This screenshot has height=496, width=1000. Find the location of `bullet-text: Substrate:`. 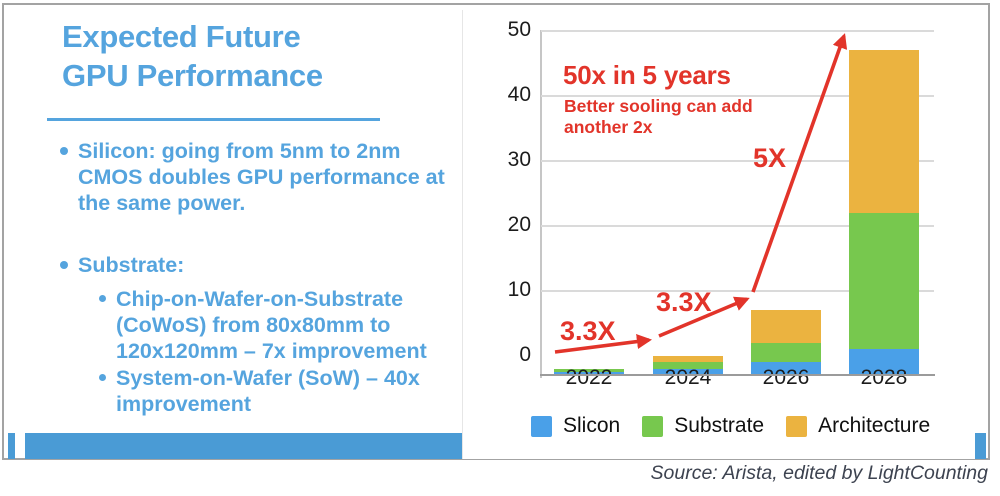

bullet-text: Substrate: is located at coordinates (131, 265).